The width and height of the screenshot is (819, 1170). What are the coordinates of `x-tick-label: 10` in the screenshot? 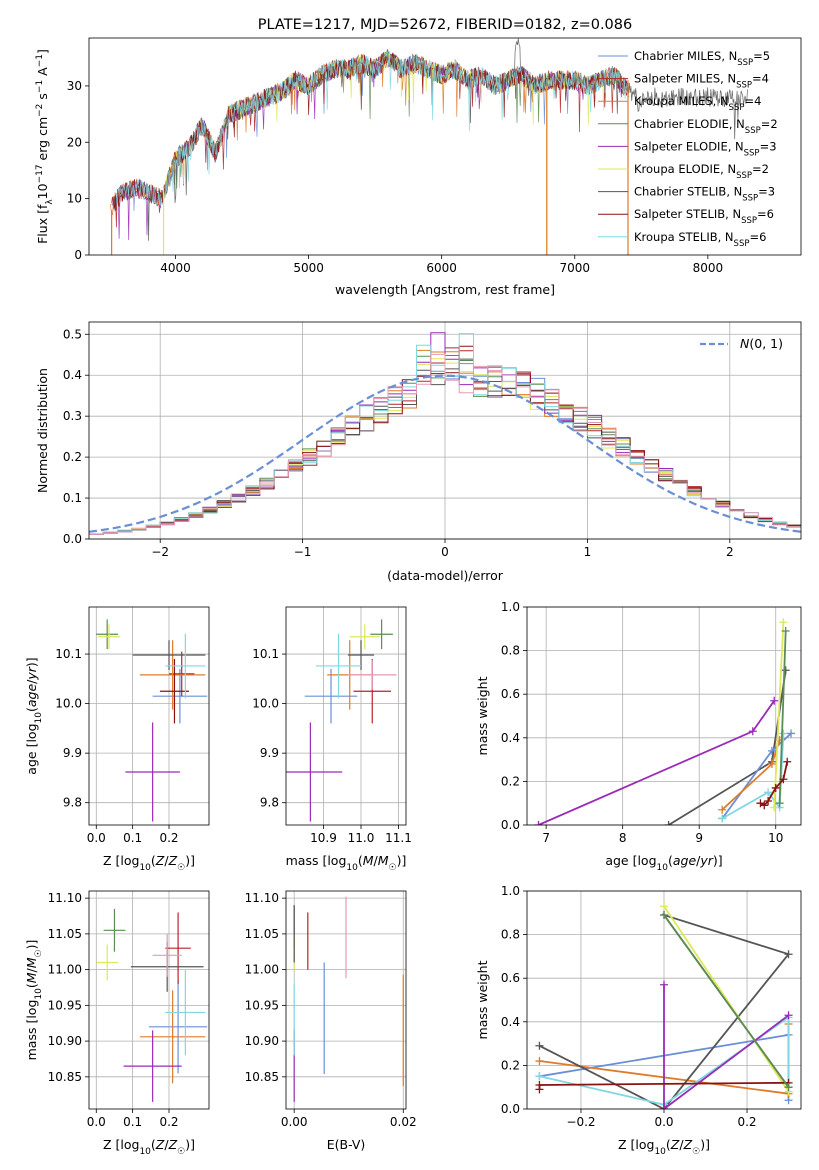 It's located at (775, 838).